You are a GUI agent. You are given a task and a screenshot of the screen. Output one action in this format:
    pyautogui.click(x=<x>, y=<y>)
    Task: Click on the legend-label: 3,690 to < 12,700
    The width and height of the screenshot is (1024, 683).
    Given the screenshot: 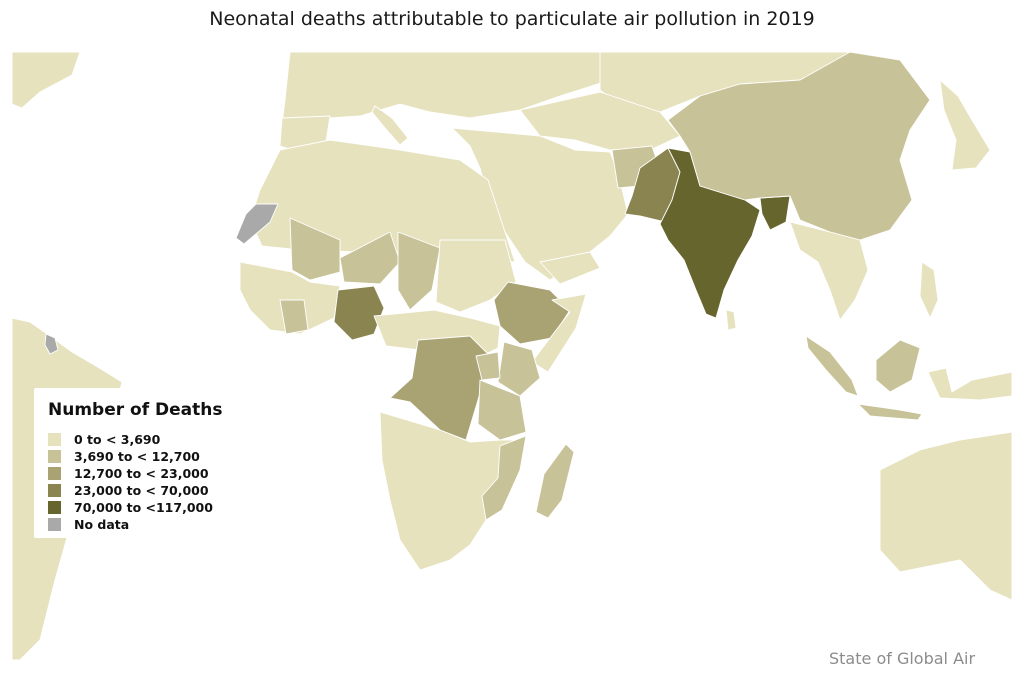 What is the action you would take?
    pyautogui.click(x=137, y=456)
    